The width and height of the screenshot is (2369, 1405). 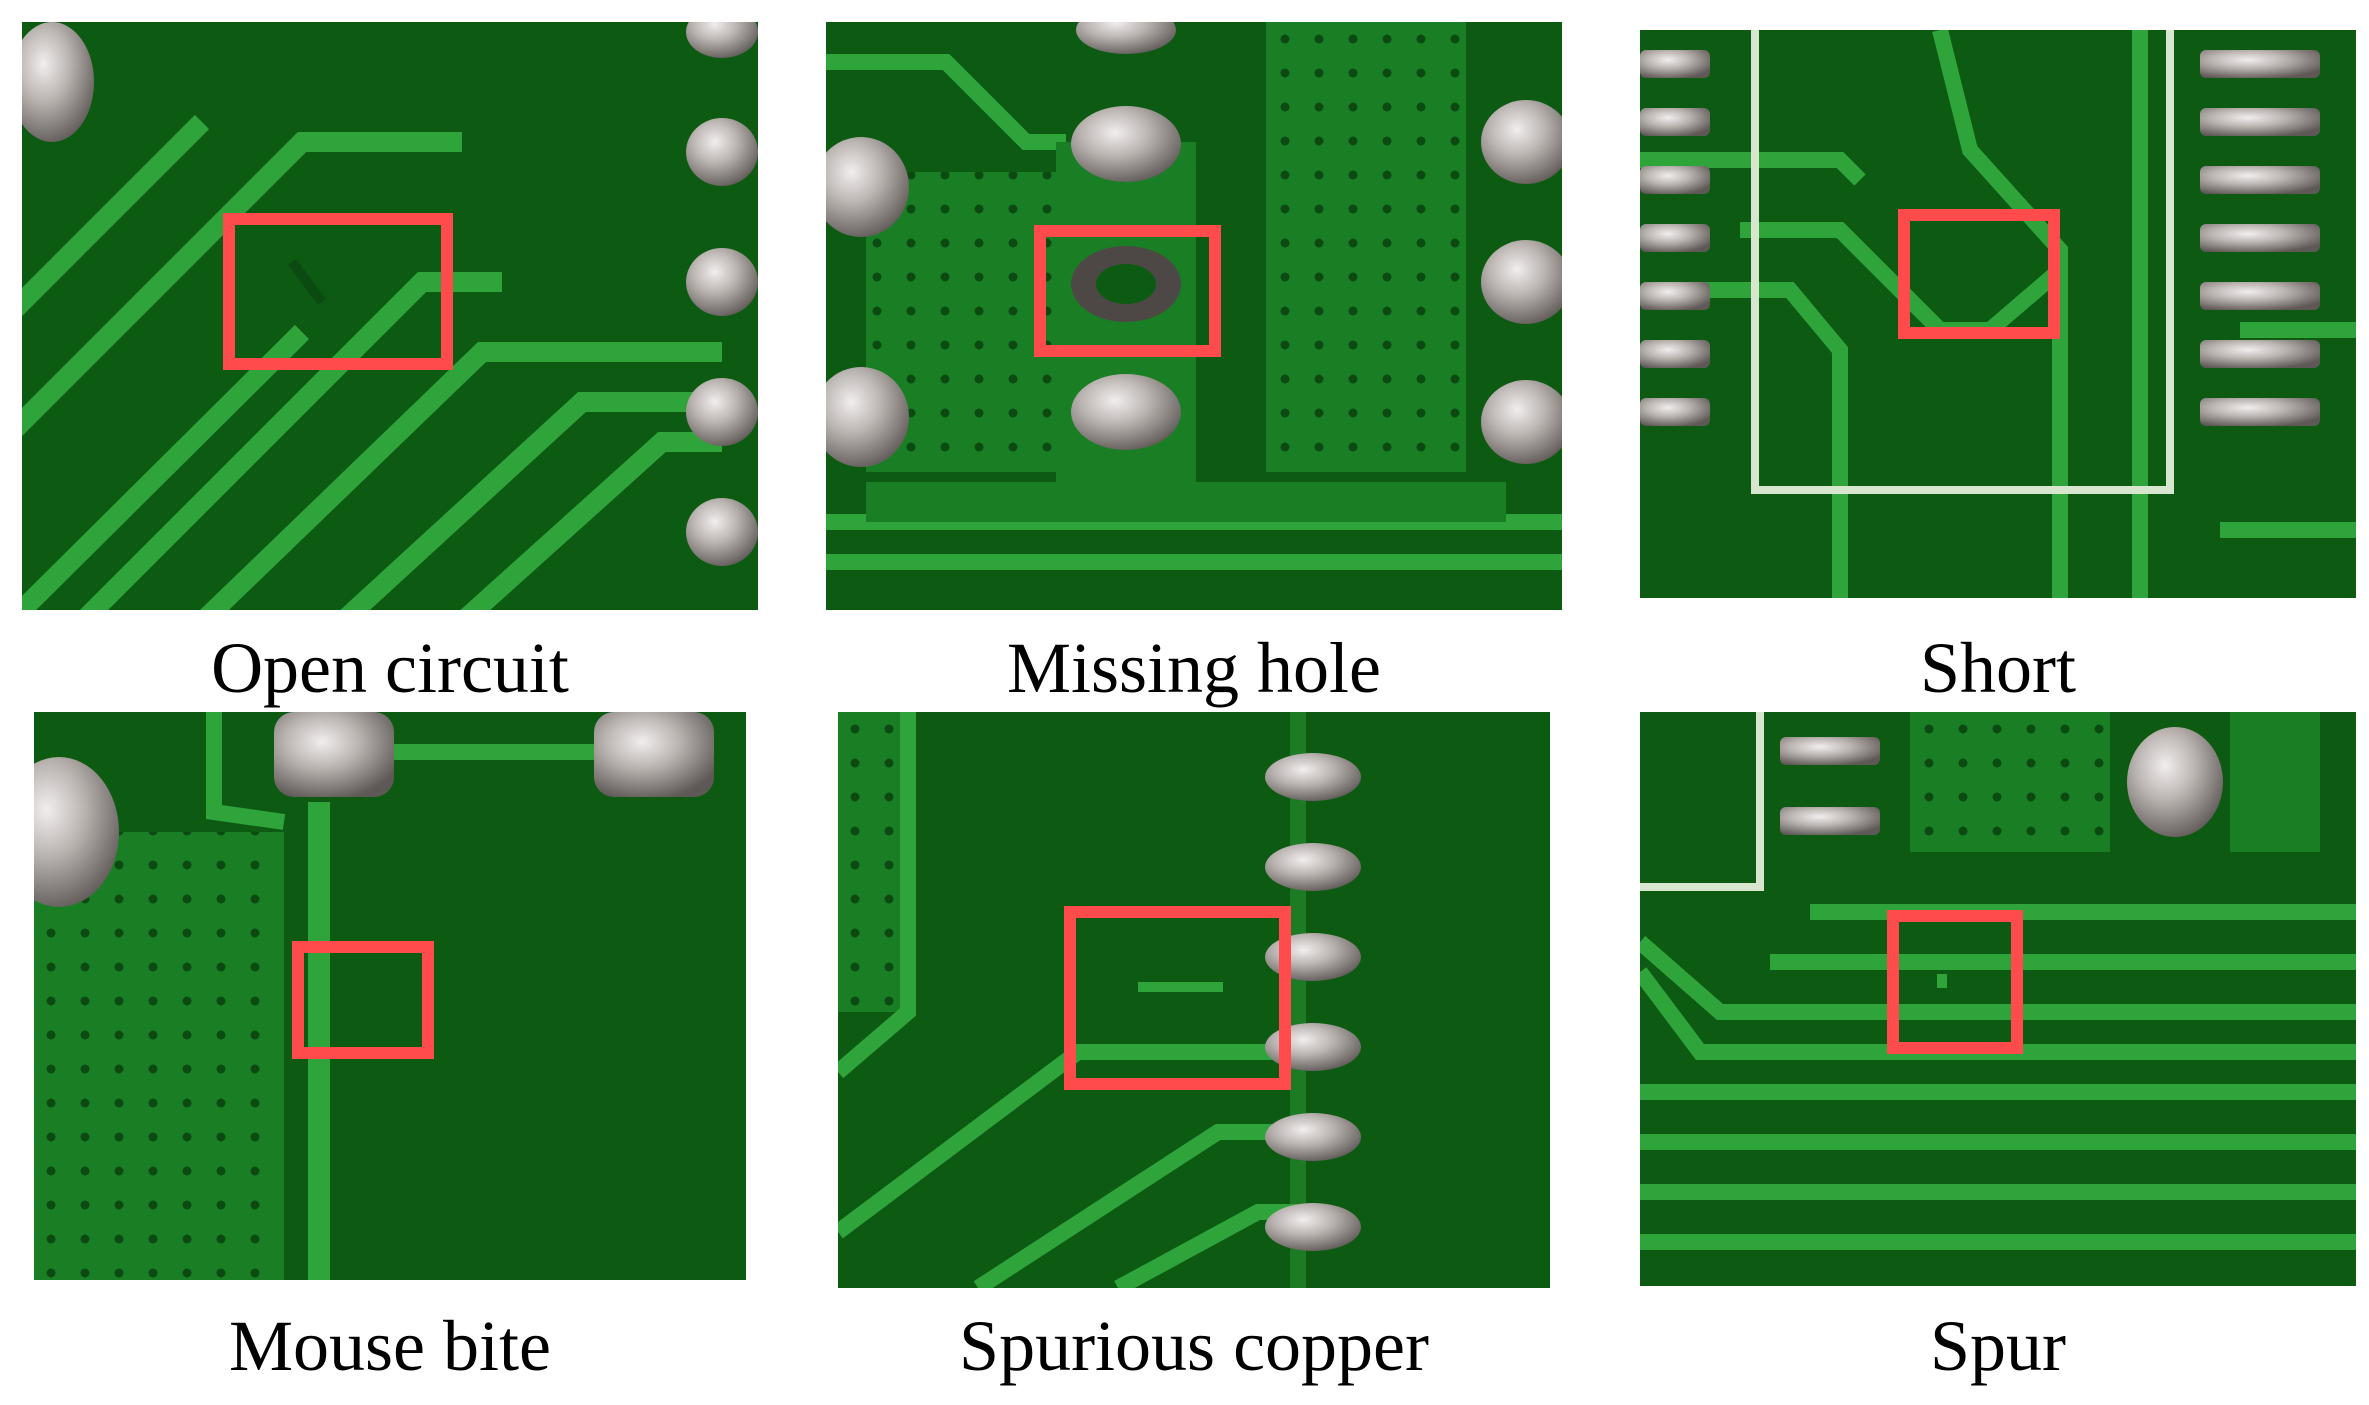 What do you see at coordinates (1998, 1346) in the screenshot?
I see `caption-spur: Spur` at bounding box center [1998, 1346].